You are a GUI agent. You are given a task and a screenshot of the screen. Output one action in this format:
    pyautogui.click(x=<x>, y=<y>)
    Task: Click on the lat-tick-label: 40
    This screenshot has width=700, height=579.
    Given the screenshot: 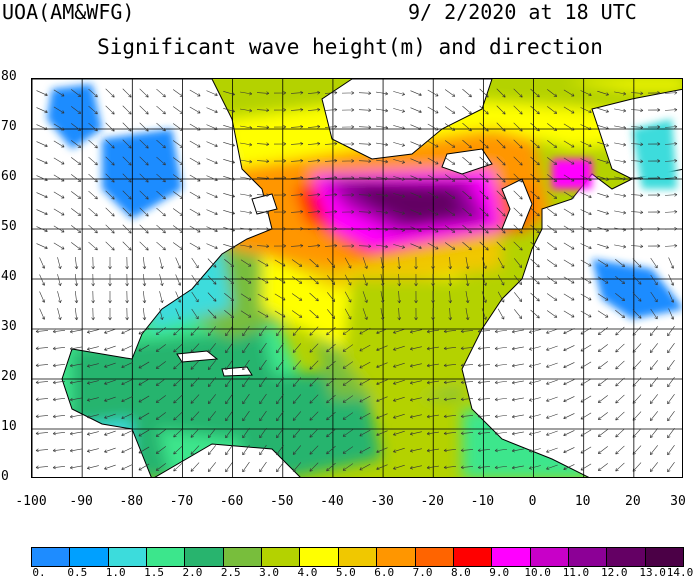 What is the action you would take?
    pyautogui.click(x=9, y=276)
    